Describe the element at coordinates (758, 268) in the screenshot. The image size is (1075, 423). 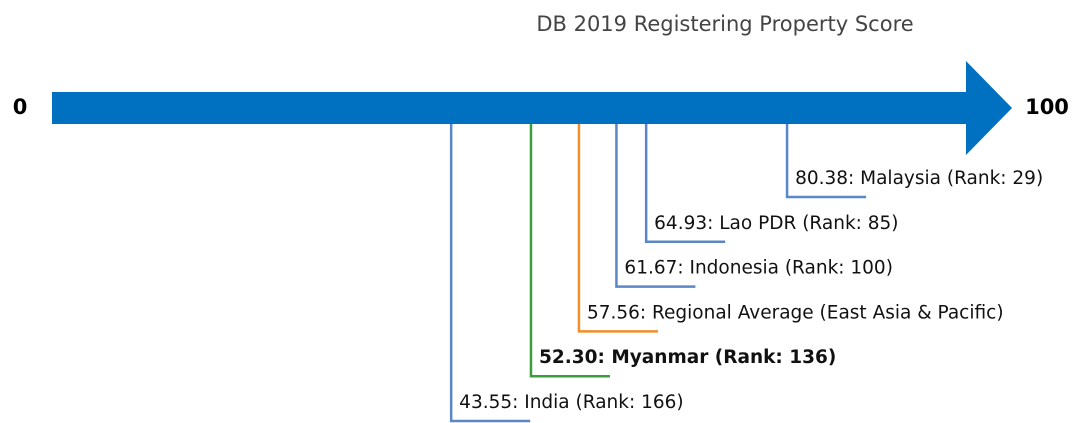
I see `marker-label: 61.67: Indonesia (Rank: 100)` at that location.